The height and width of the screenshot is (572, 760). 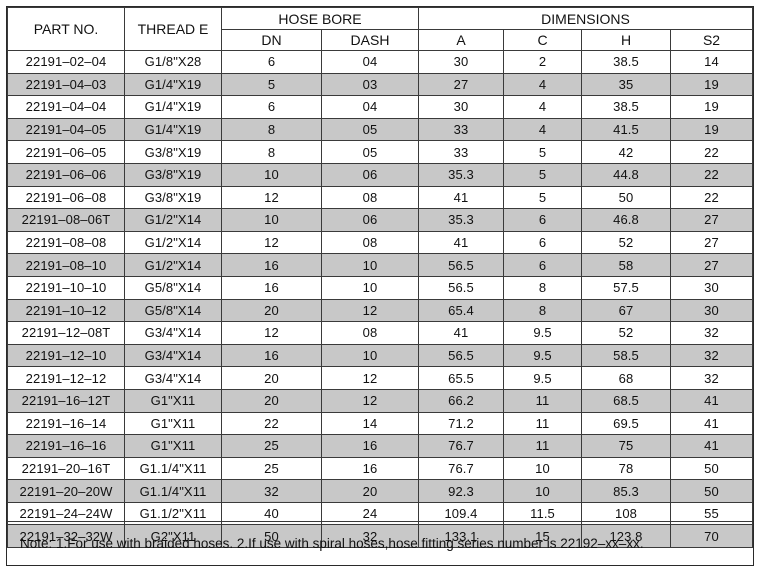 I want to click on cell-dash: 12, so click(x=370, y=310).